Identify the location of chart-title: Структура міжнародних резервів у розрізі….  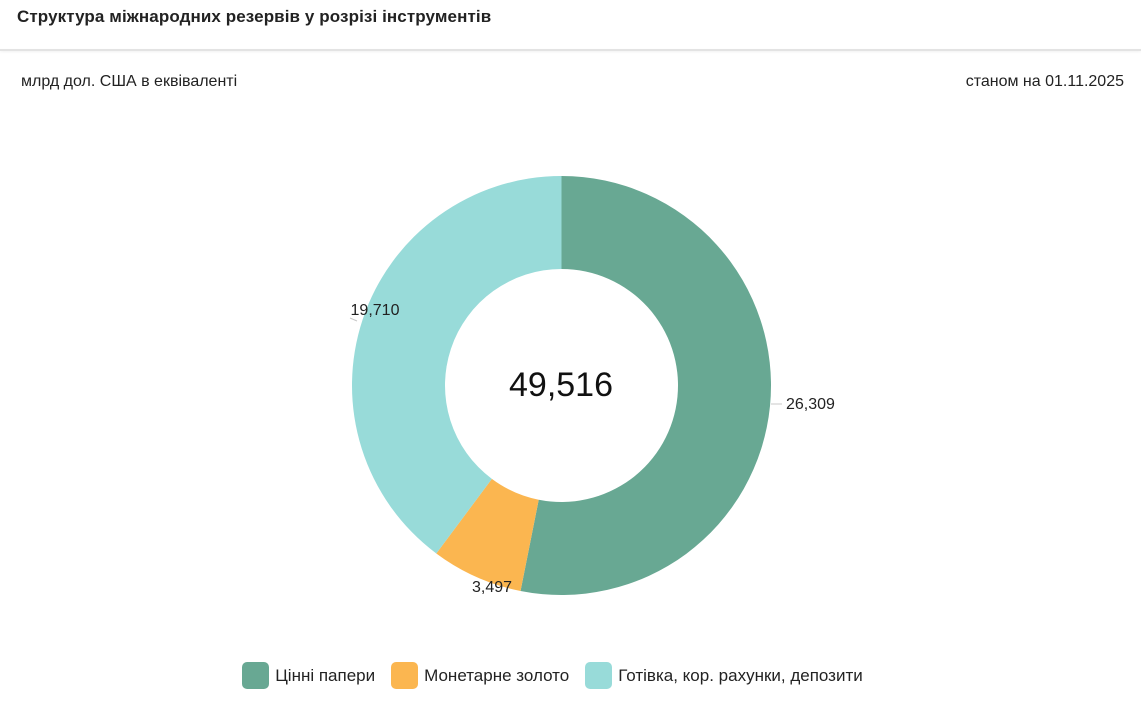
(254, 16).